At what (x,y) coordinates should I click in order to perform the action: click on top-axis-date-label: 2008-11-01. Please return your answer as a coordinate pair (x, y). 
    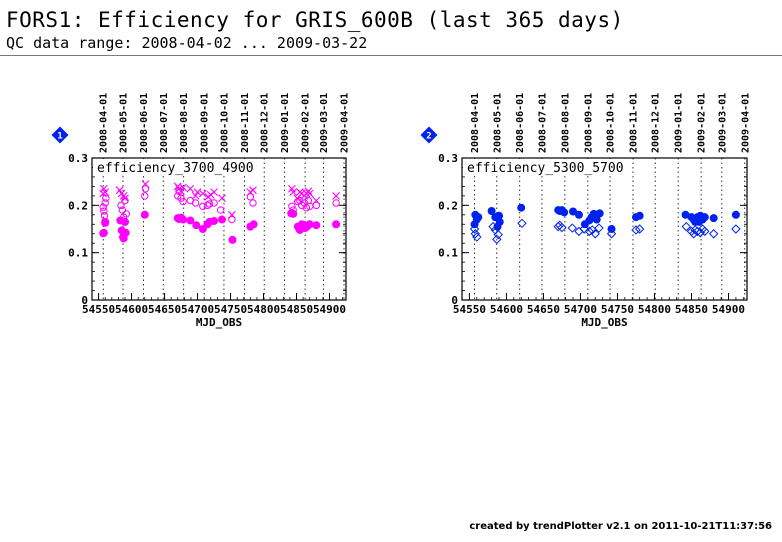
    Looking at the image, I should click on (634, 123).